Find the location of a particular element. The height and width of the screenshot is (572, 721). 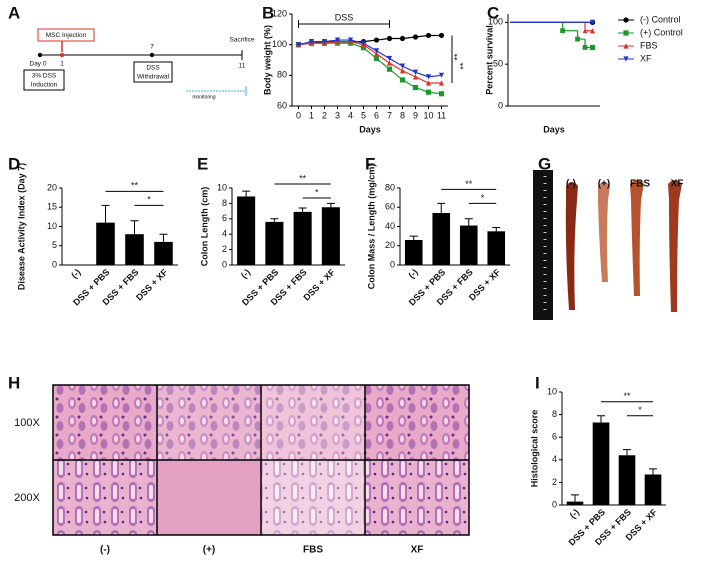

series-line is located at coordinates (370, 68).